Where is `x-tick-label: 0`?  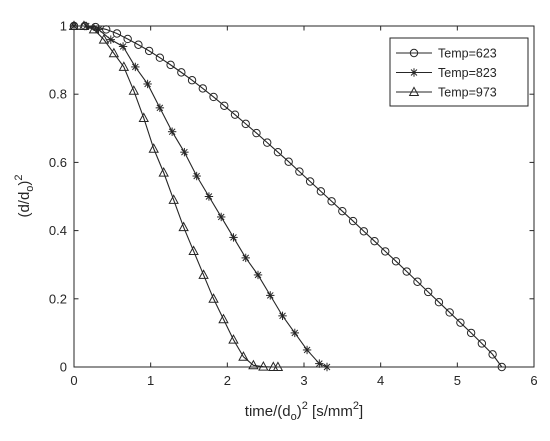 x-tick-label: 0 is located at coordinates (73, 380).